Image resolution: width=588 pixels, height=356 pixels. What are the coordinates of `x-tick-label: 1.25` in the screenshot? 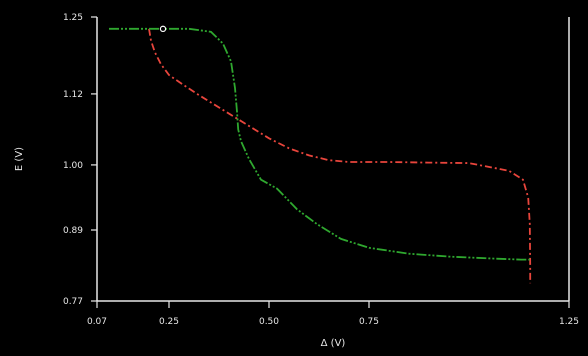 It's located at (569, 322).